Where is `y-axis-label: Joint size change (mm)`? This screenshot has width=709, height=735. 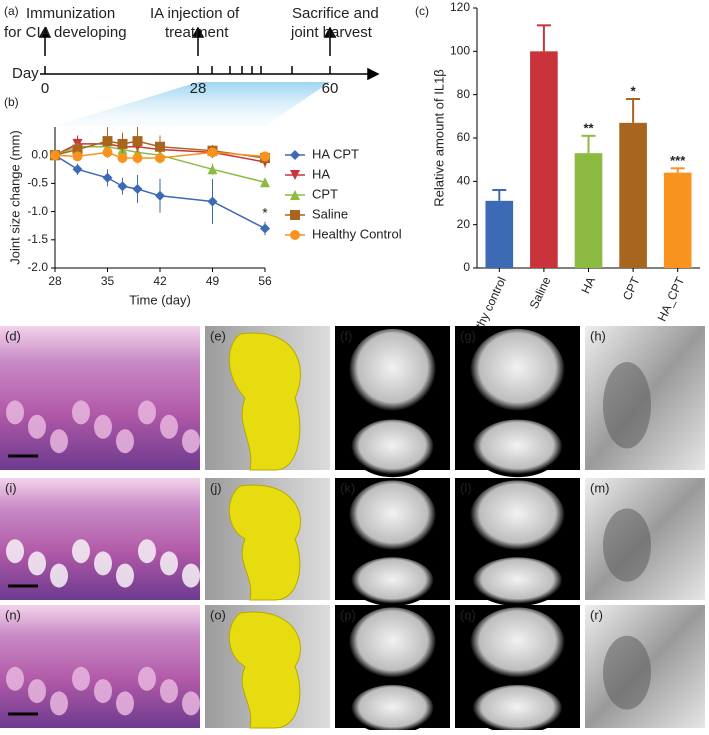 y-axis-label: Joint size change (mm) is located at coordinates (14, 197).